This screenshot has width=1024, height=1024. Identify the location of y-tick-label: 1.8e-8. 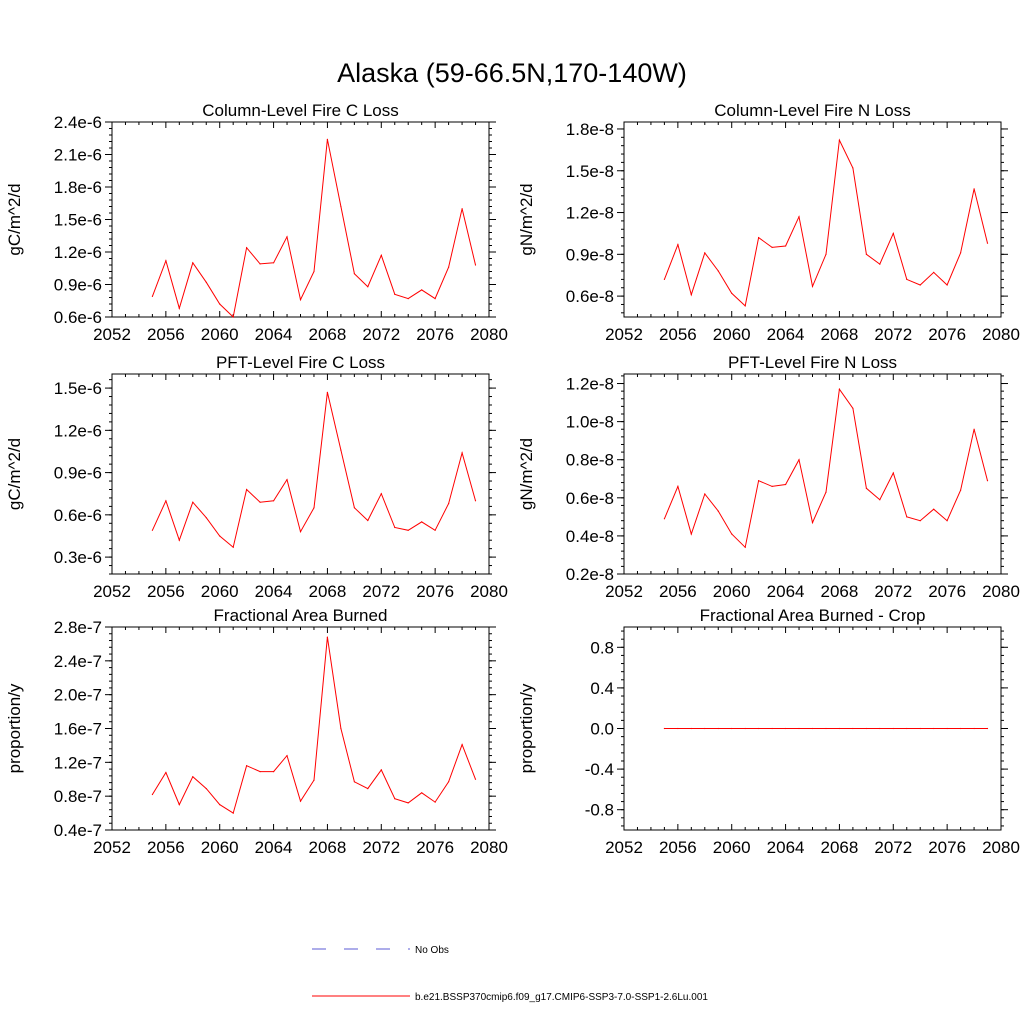
(590, 129).